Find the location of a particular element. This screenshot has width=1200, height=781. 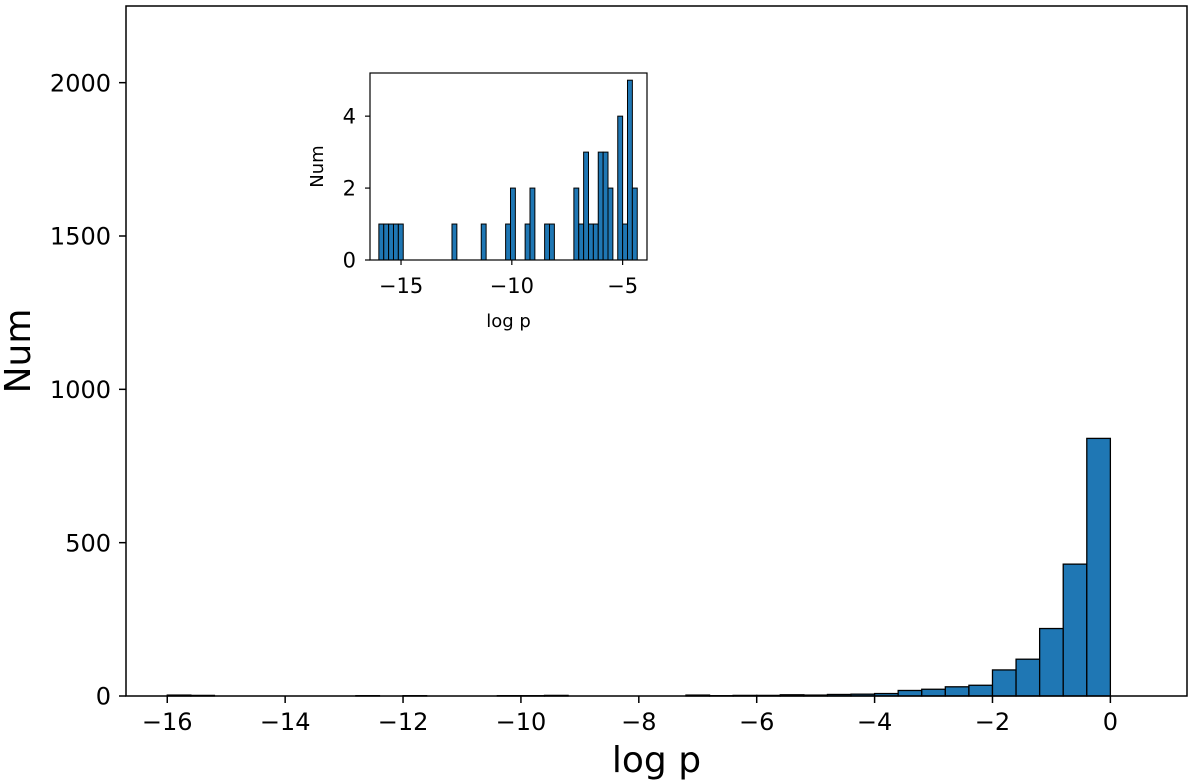

main-x-tick-label: −6 is located at coordinates (756, 722).